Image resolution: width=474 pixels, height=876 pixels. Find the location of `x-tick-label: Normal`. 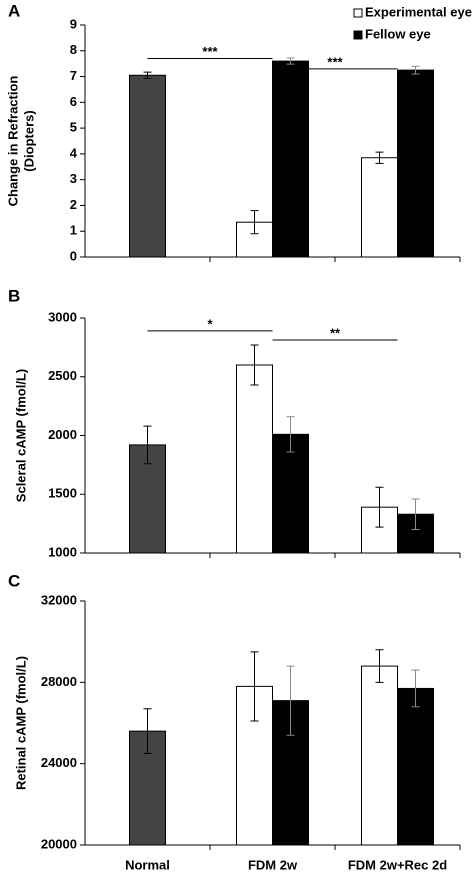

x-tick-label: Normal is located at coordinates (147, 864).